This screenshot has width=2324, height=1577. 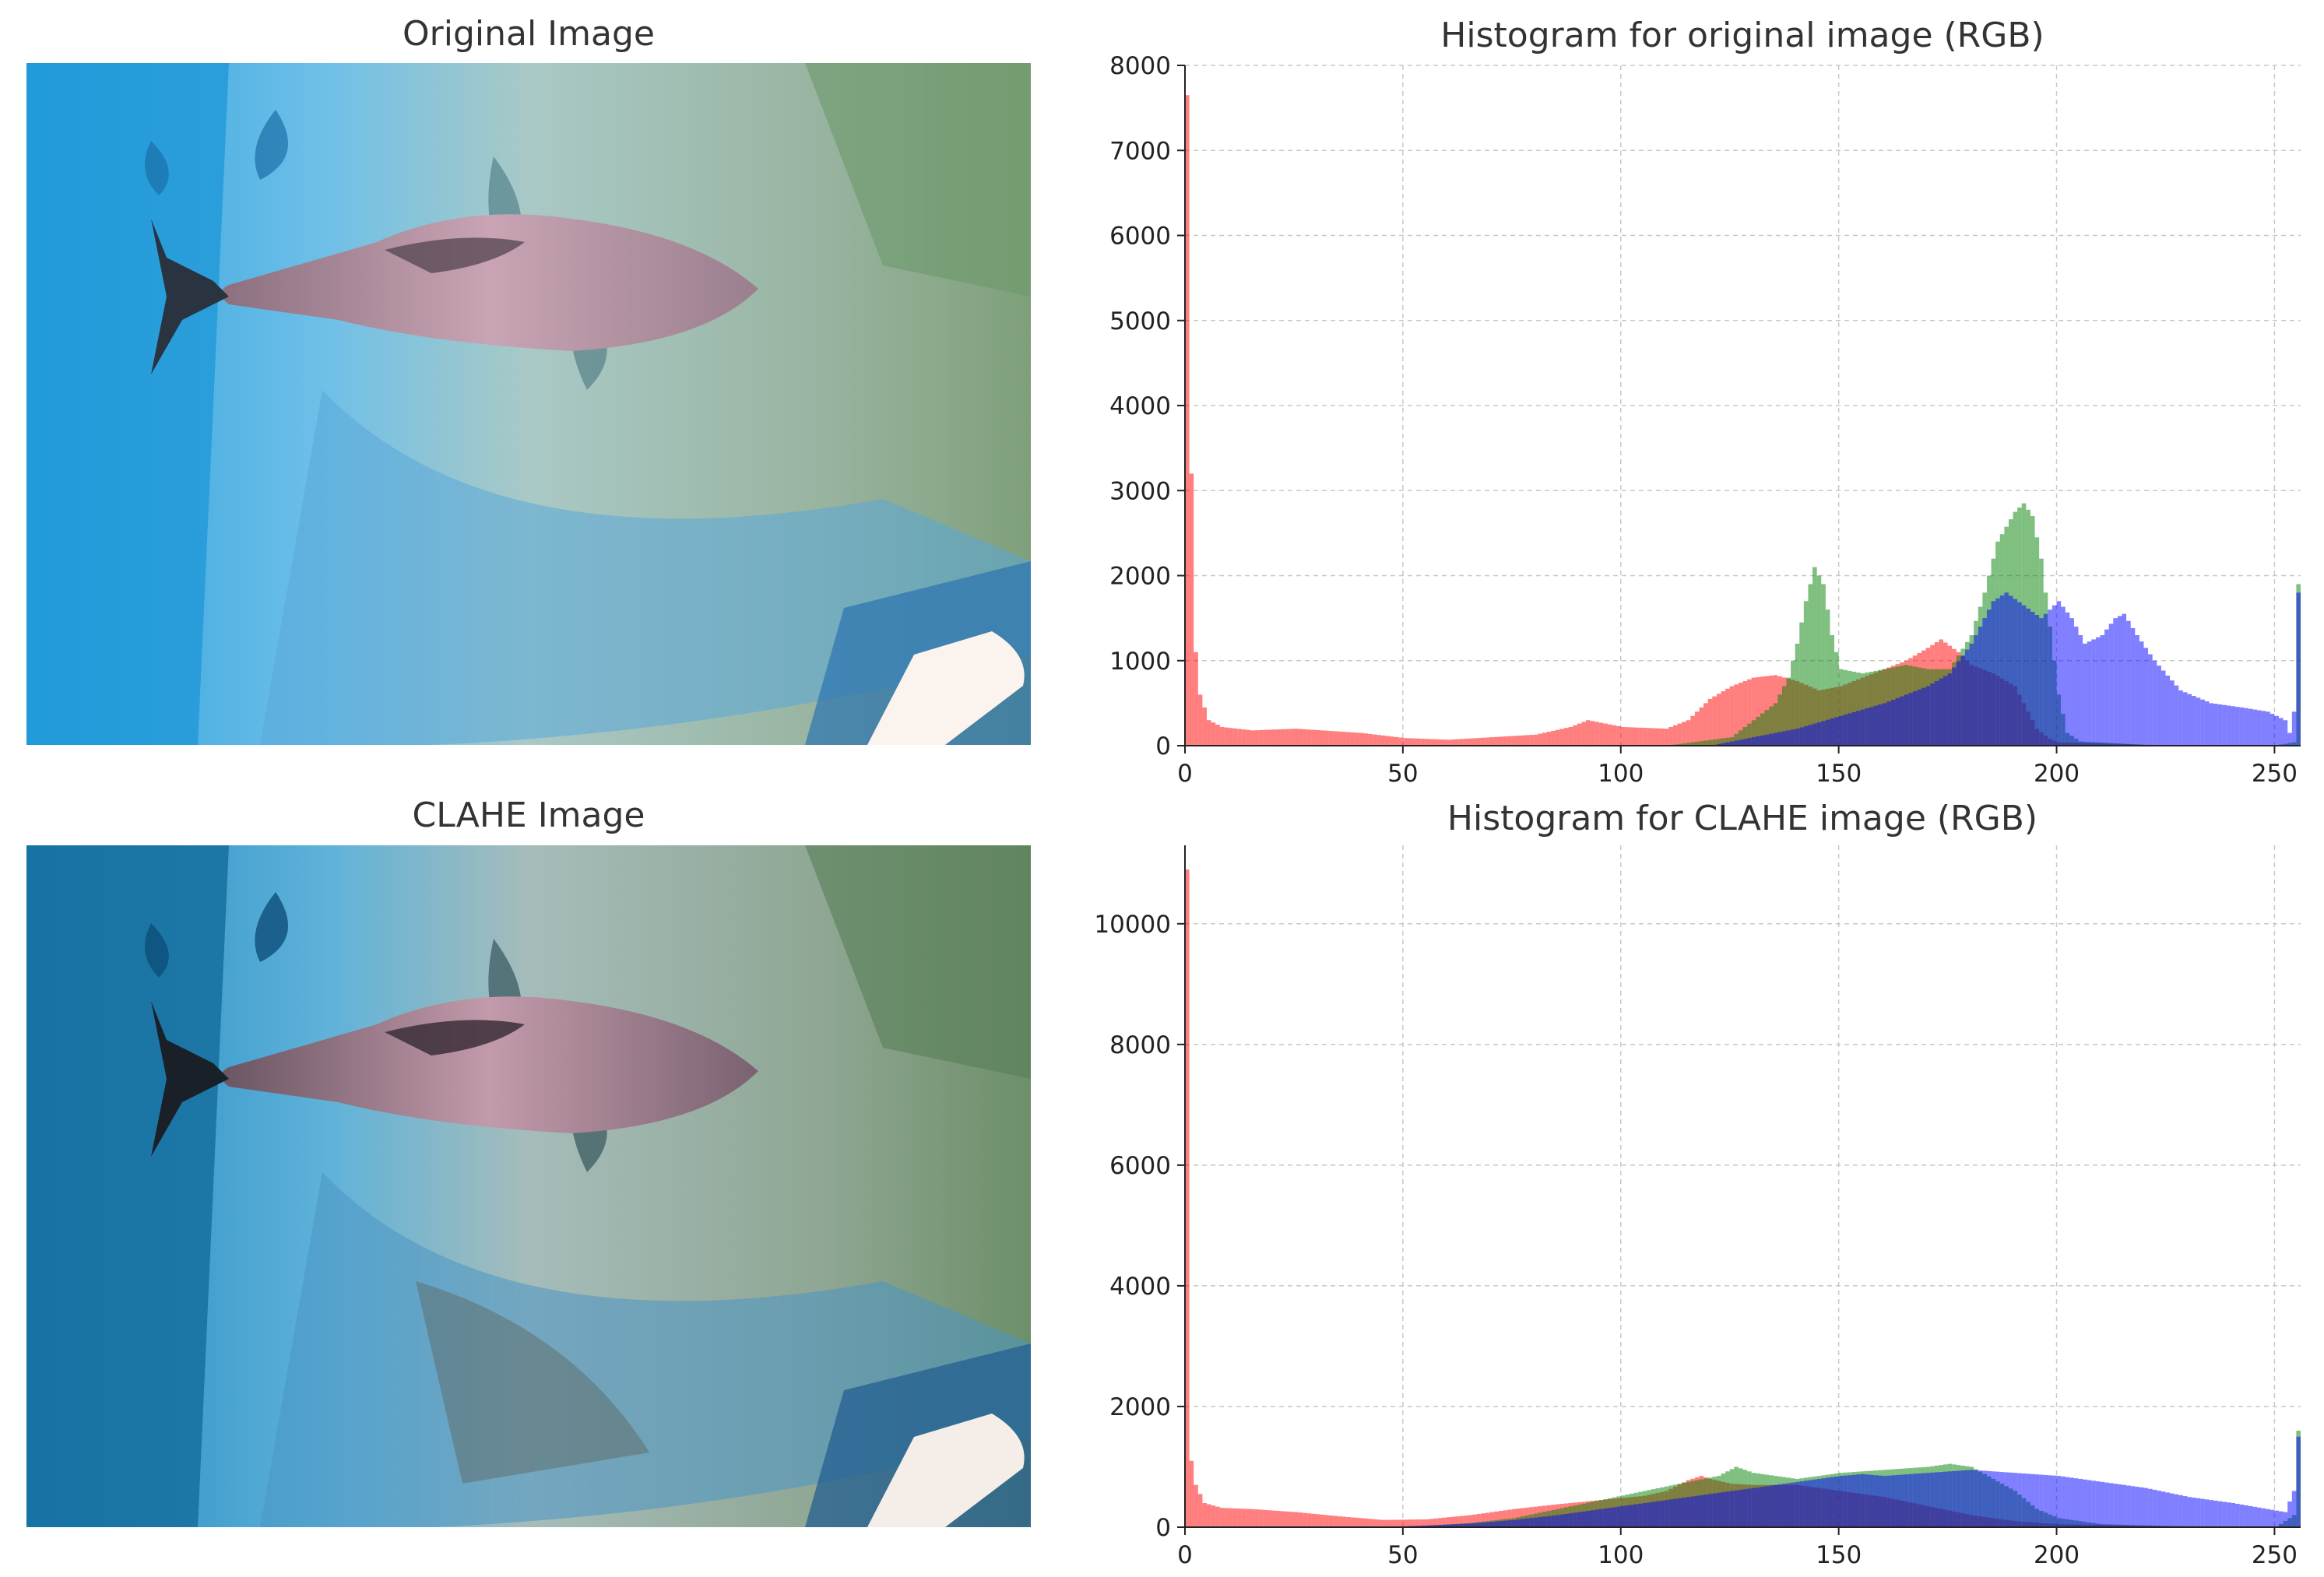 What do you see at coordinates (1132, 925) in the screenshot?
I see `y-tick-label: 10000` at bounding box center [1132, 925].